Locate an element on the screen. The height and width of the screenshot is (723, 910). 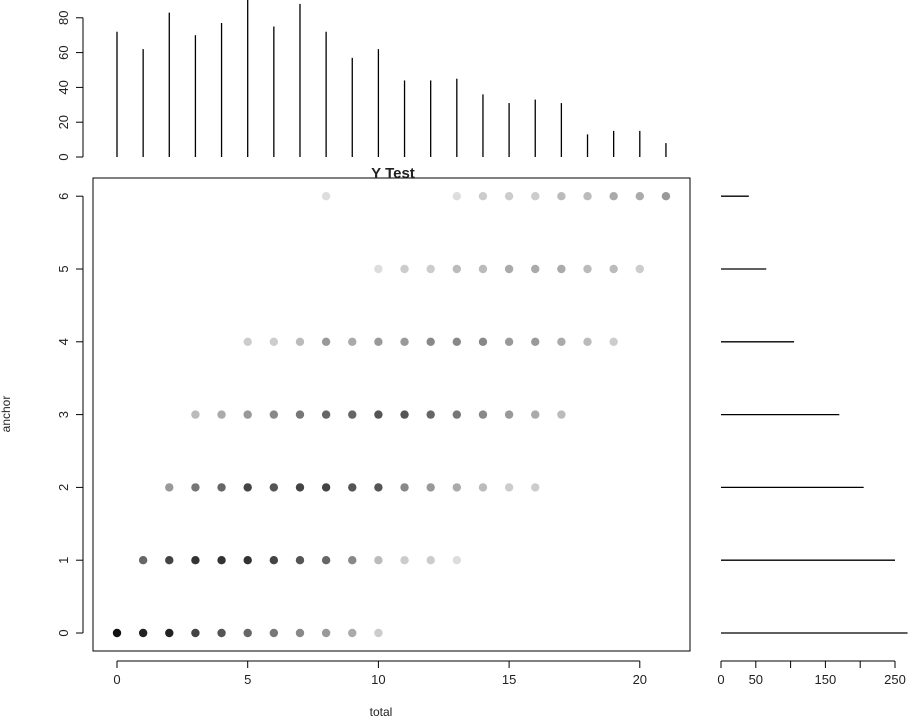
y-tick-label: 0 is located at coordinates (63, 632).